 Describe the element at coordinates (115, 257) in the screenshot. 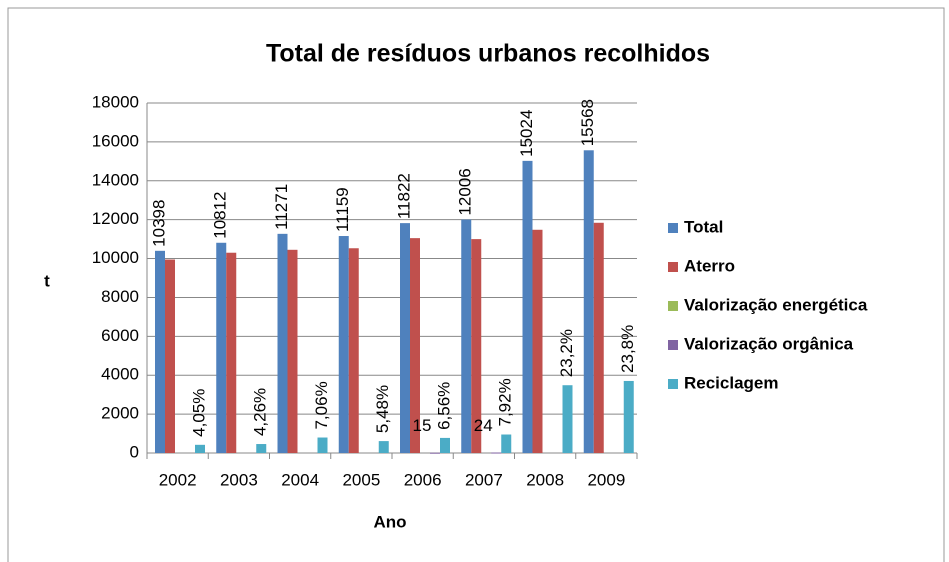

I see `y-tick-label: 10000` at that location.